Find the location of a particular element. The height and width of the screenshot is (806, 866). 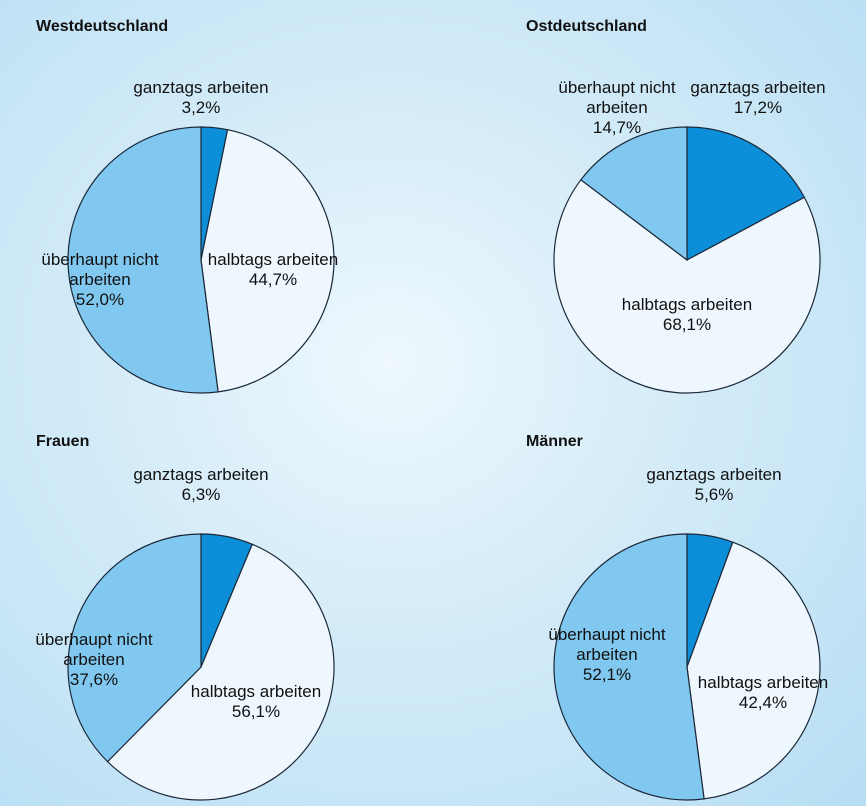

value-label: 17,2% is located at coordinates (758, 107).